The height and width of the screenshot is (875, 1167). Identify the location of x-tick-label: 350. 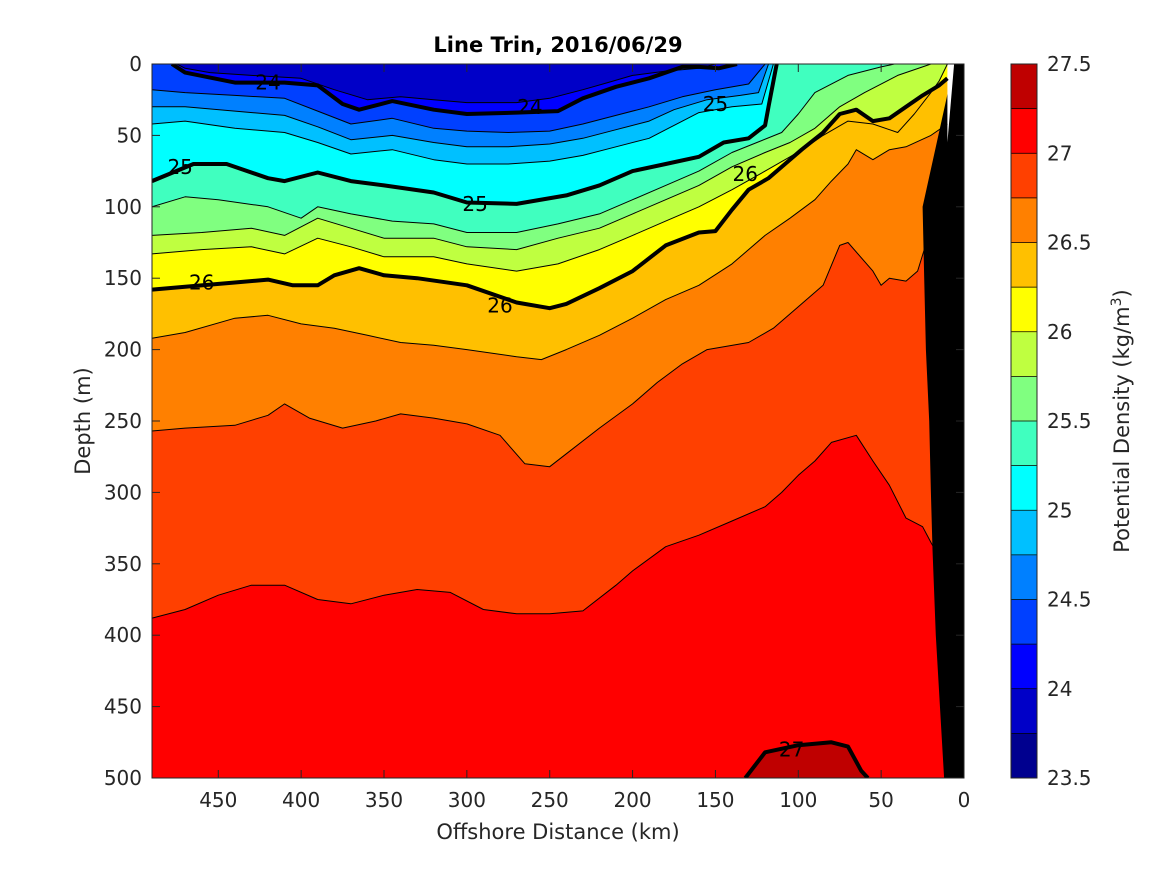
(384, 800).